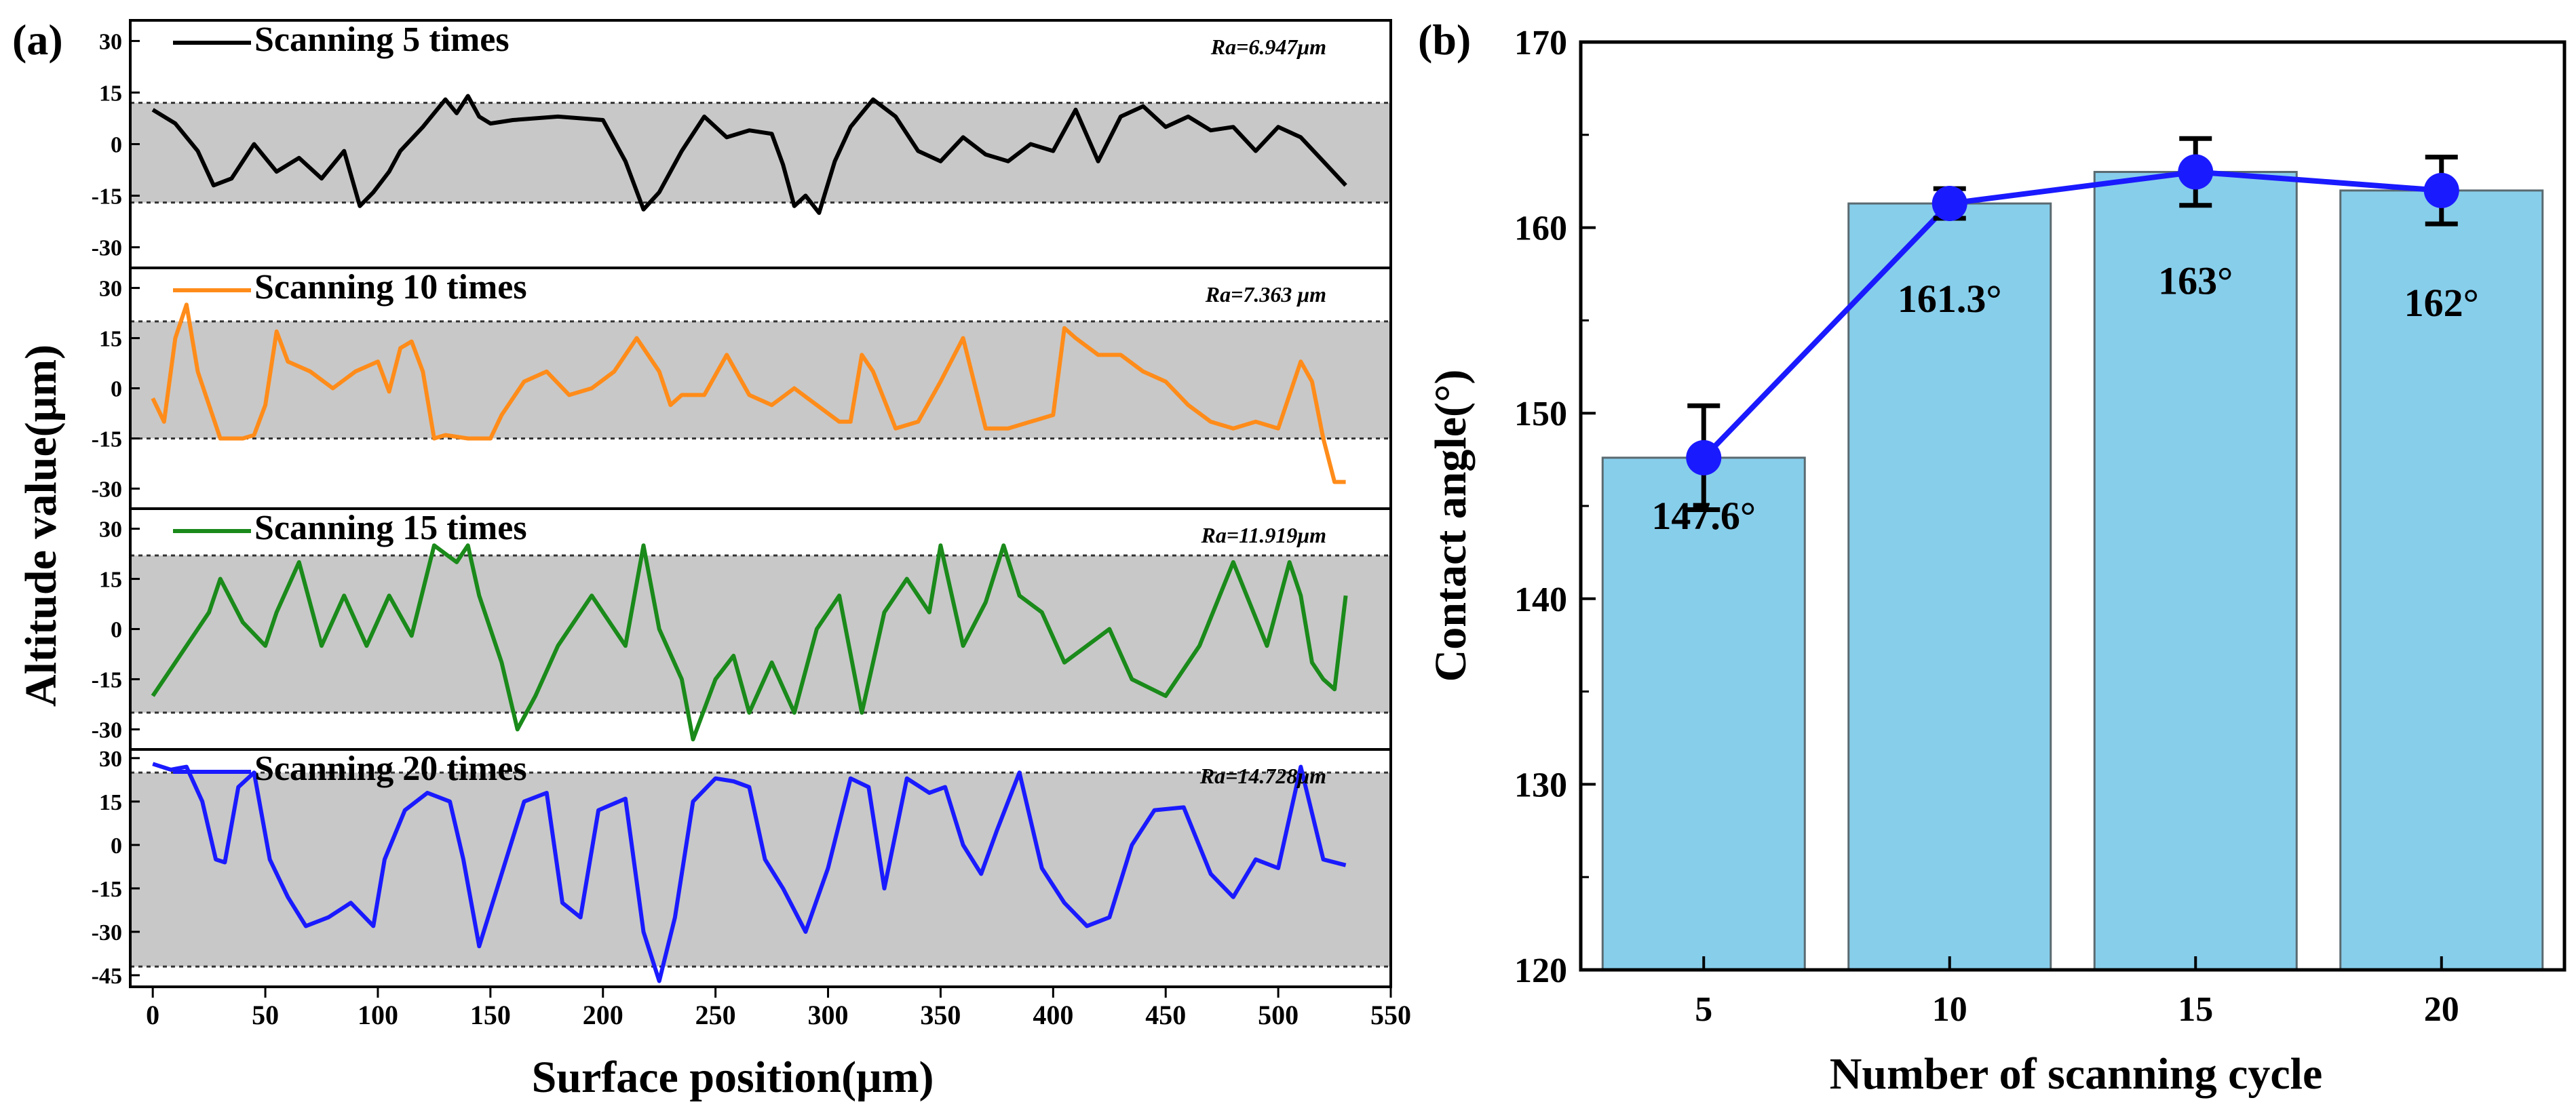 The width and height of the screenshot is (2576, 1115). I want to click on x-tick-label: 10, so click(1949, 1009).